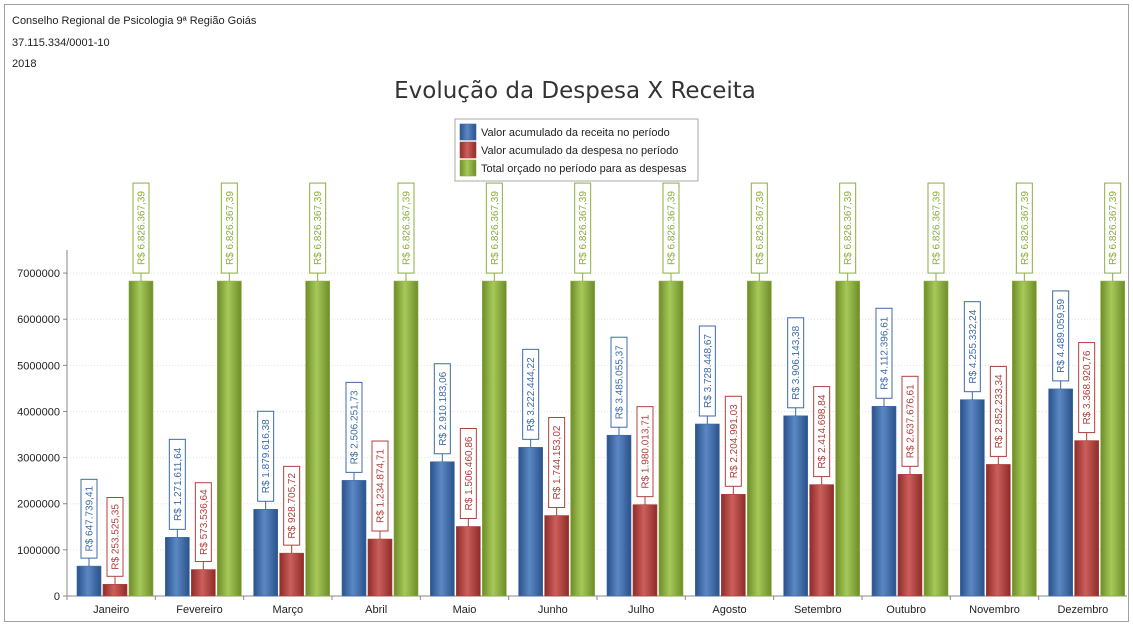 The height and width of the screenshot is (626, 1133). What do you see at coordinates (1082, 610) in the screenshot?
I see `x-tick-label: Dezembro` at bounding box center [1082, 610].